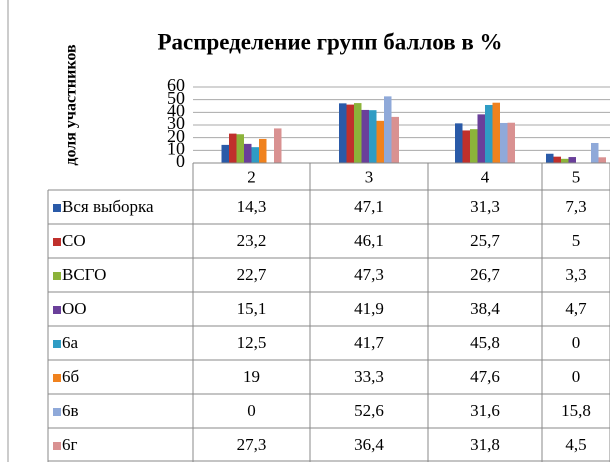 Image resolution: width=610 pixels, height=462 pixels. I want to click on legend-label: 6в, so click(70, 410).